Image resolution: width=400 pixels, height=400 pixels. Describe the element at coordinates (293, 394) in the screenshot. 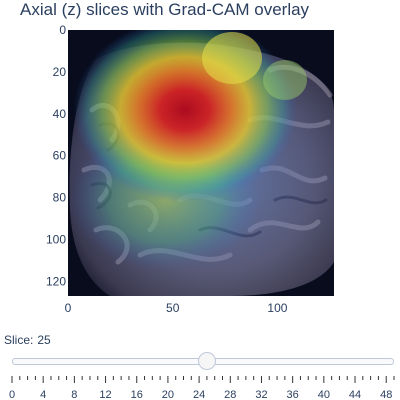

I see `slider-tick-label: 36` at that location.